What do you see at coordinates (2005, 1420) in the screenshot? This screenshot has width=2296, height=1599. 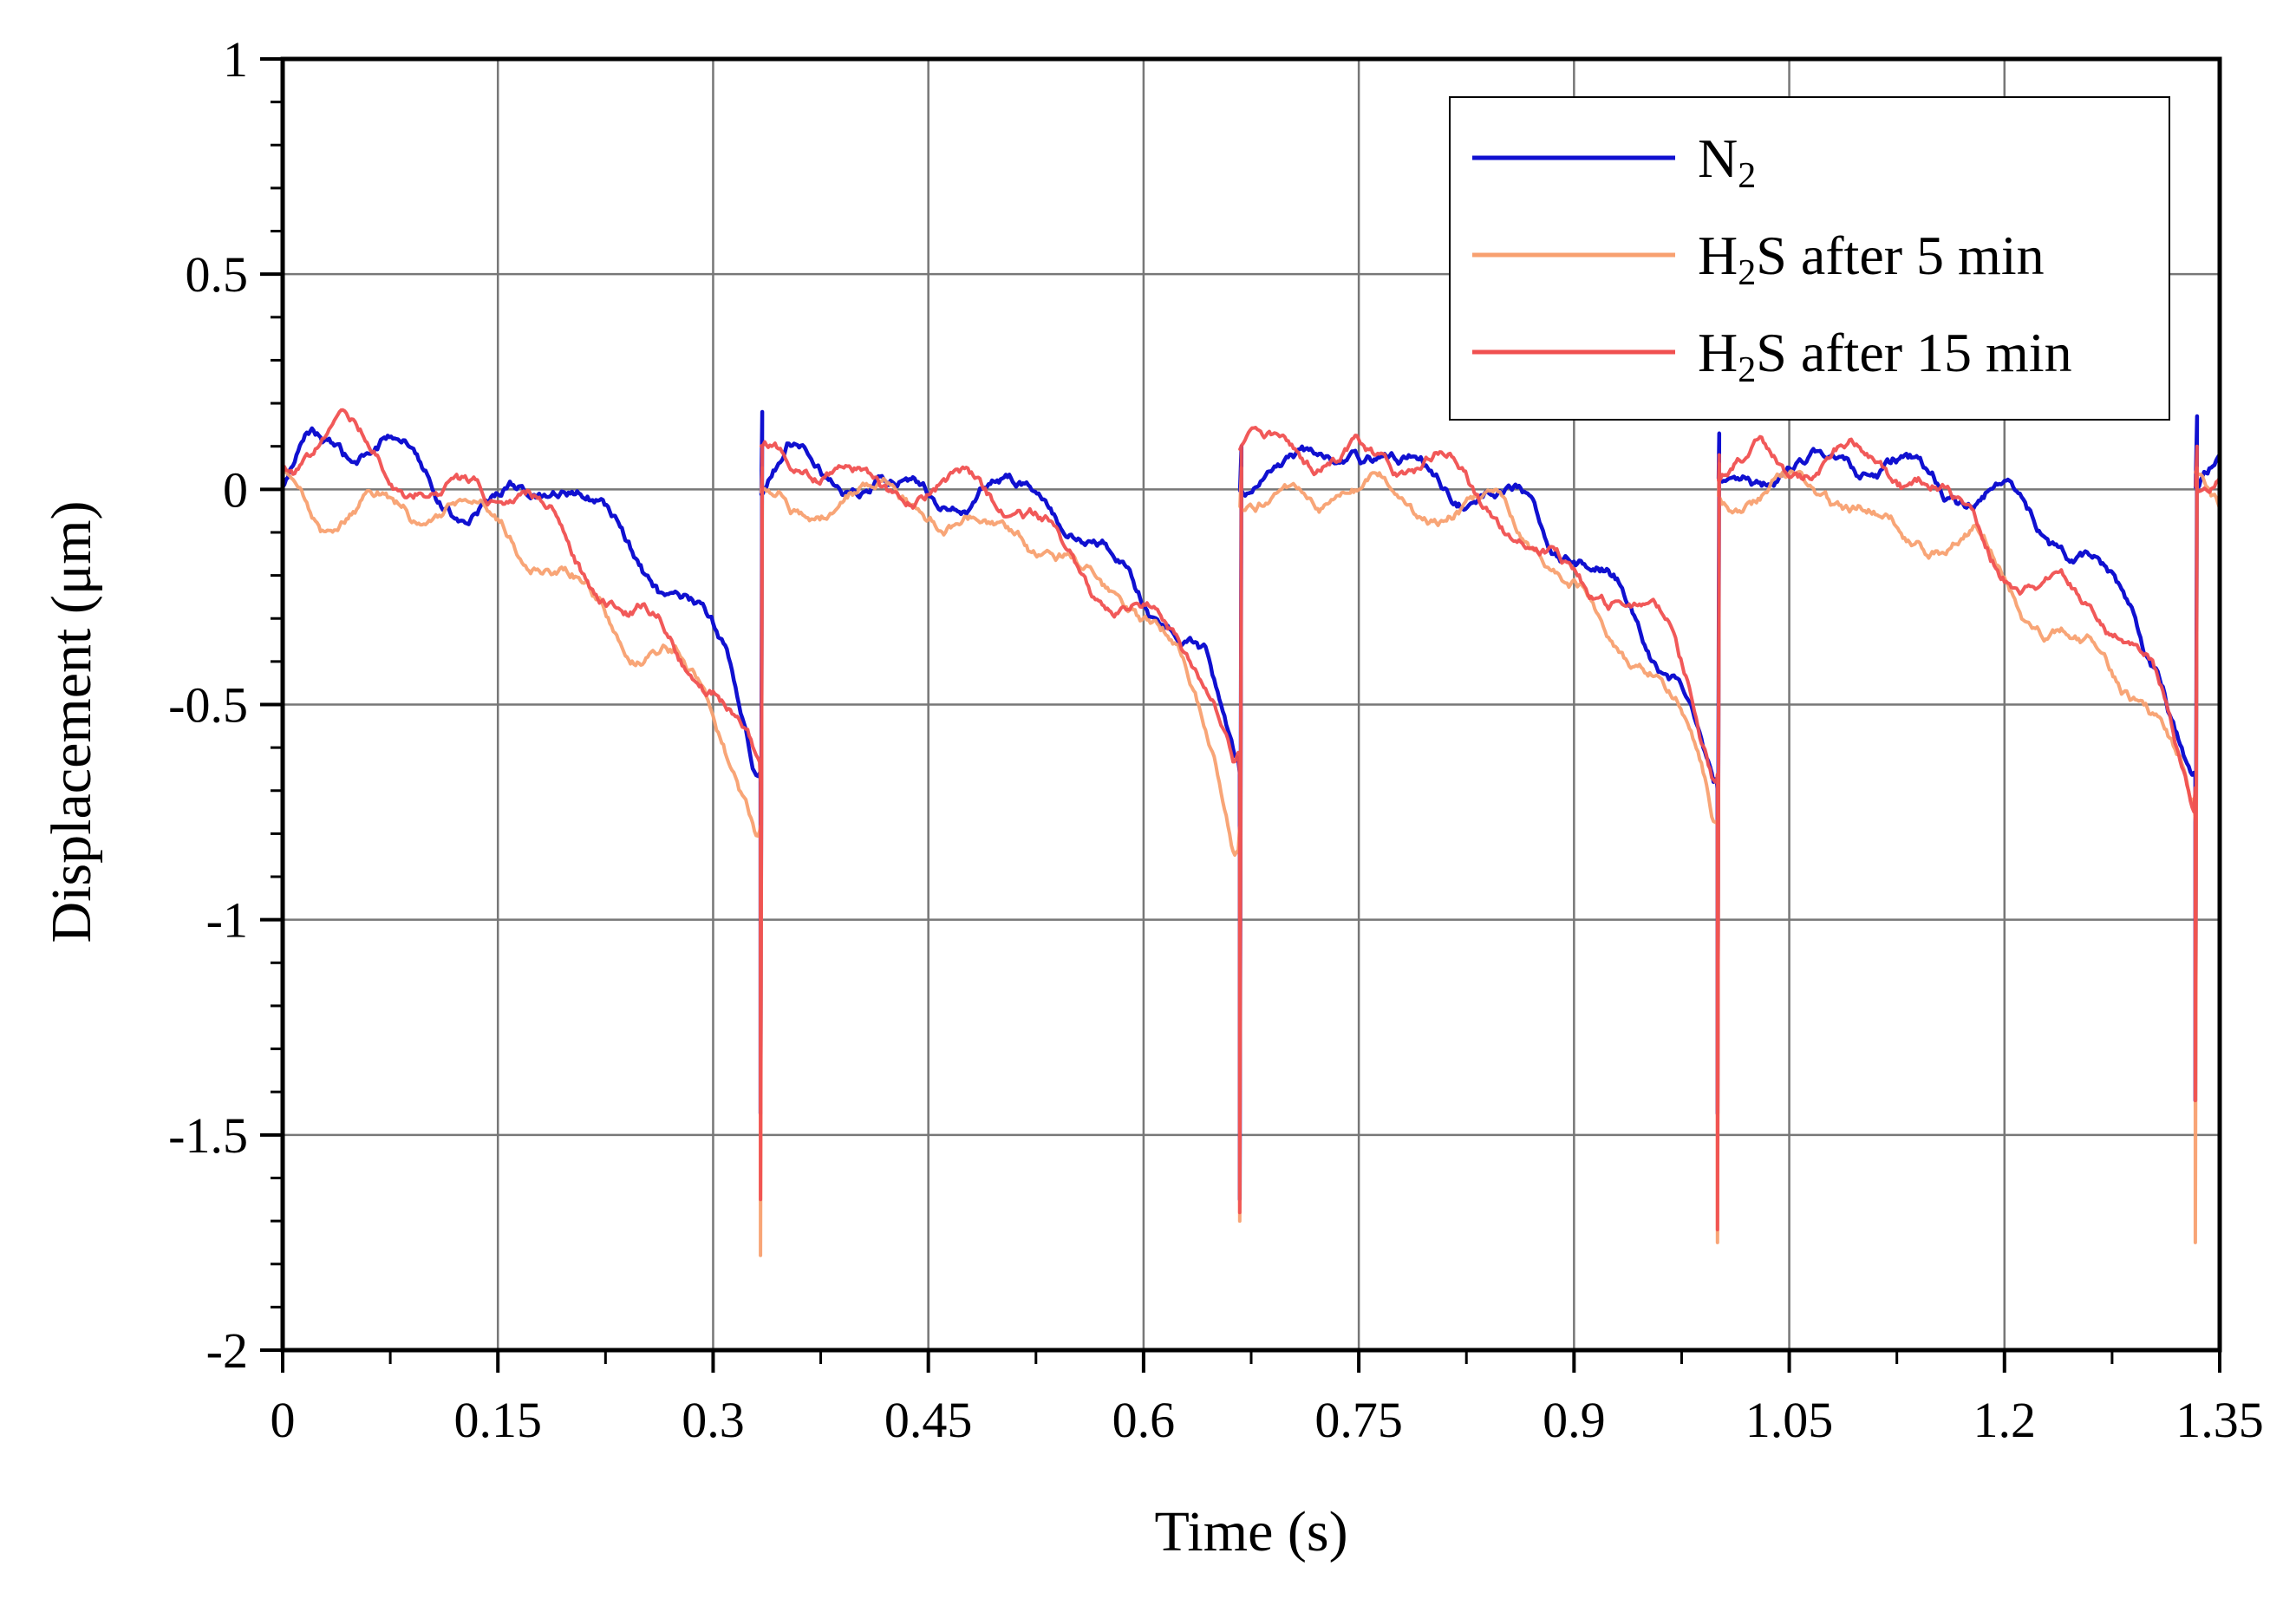 I see `x-tick-label: 1.2` at bounding box center [2005, 1420].